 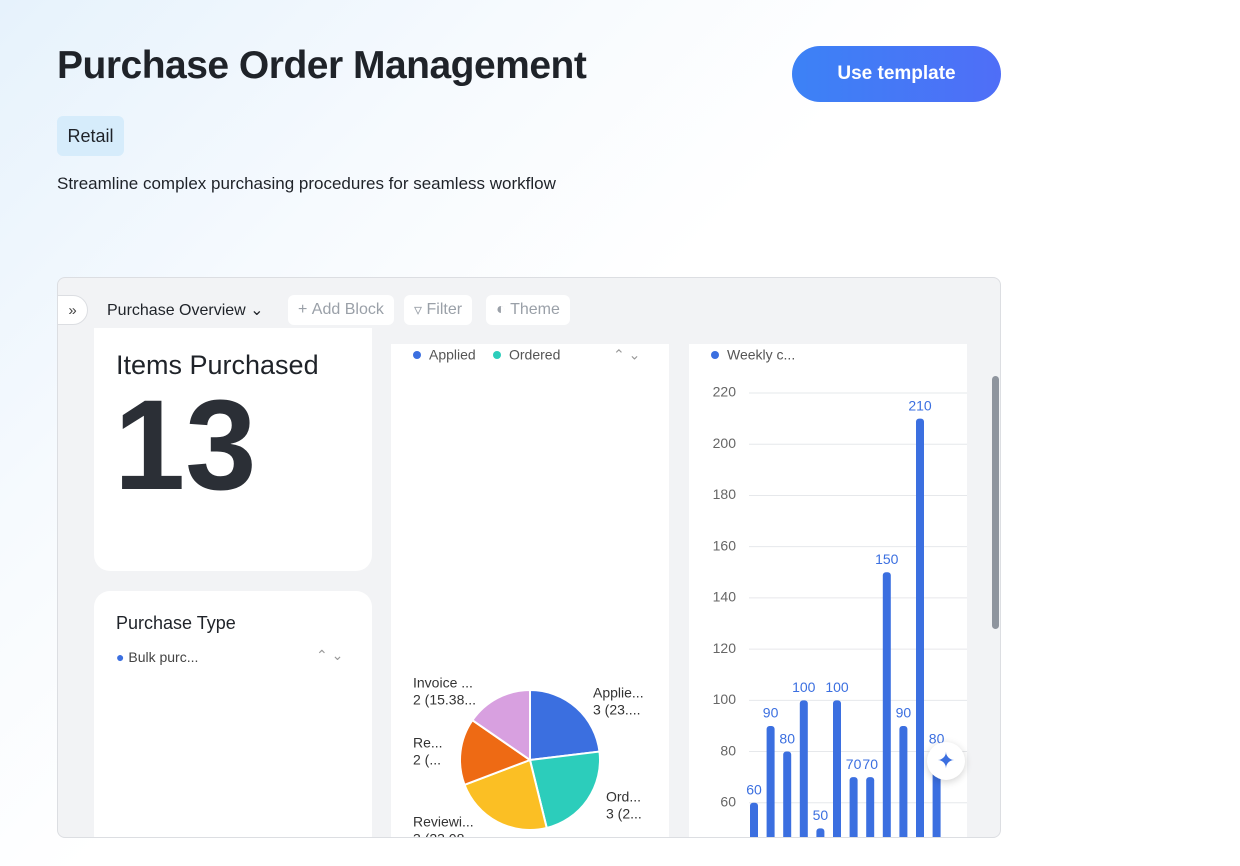 What do you see at coordinates (347, 309) in the screenshot?
I see `add-block-label: Add Block` at bounding box center [347, 309].